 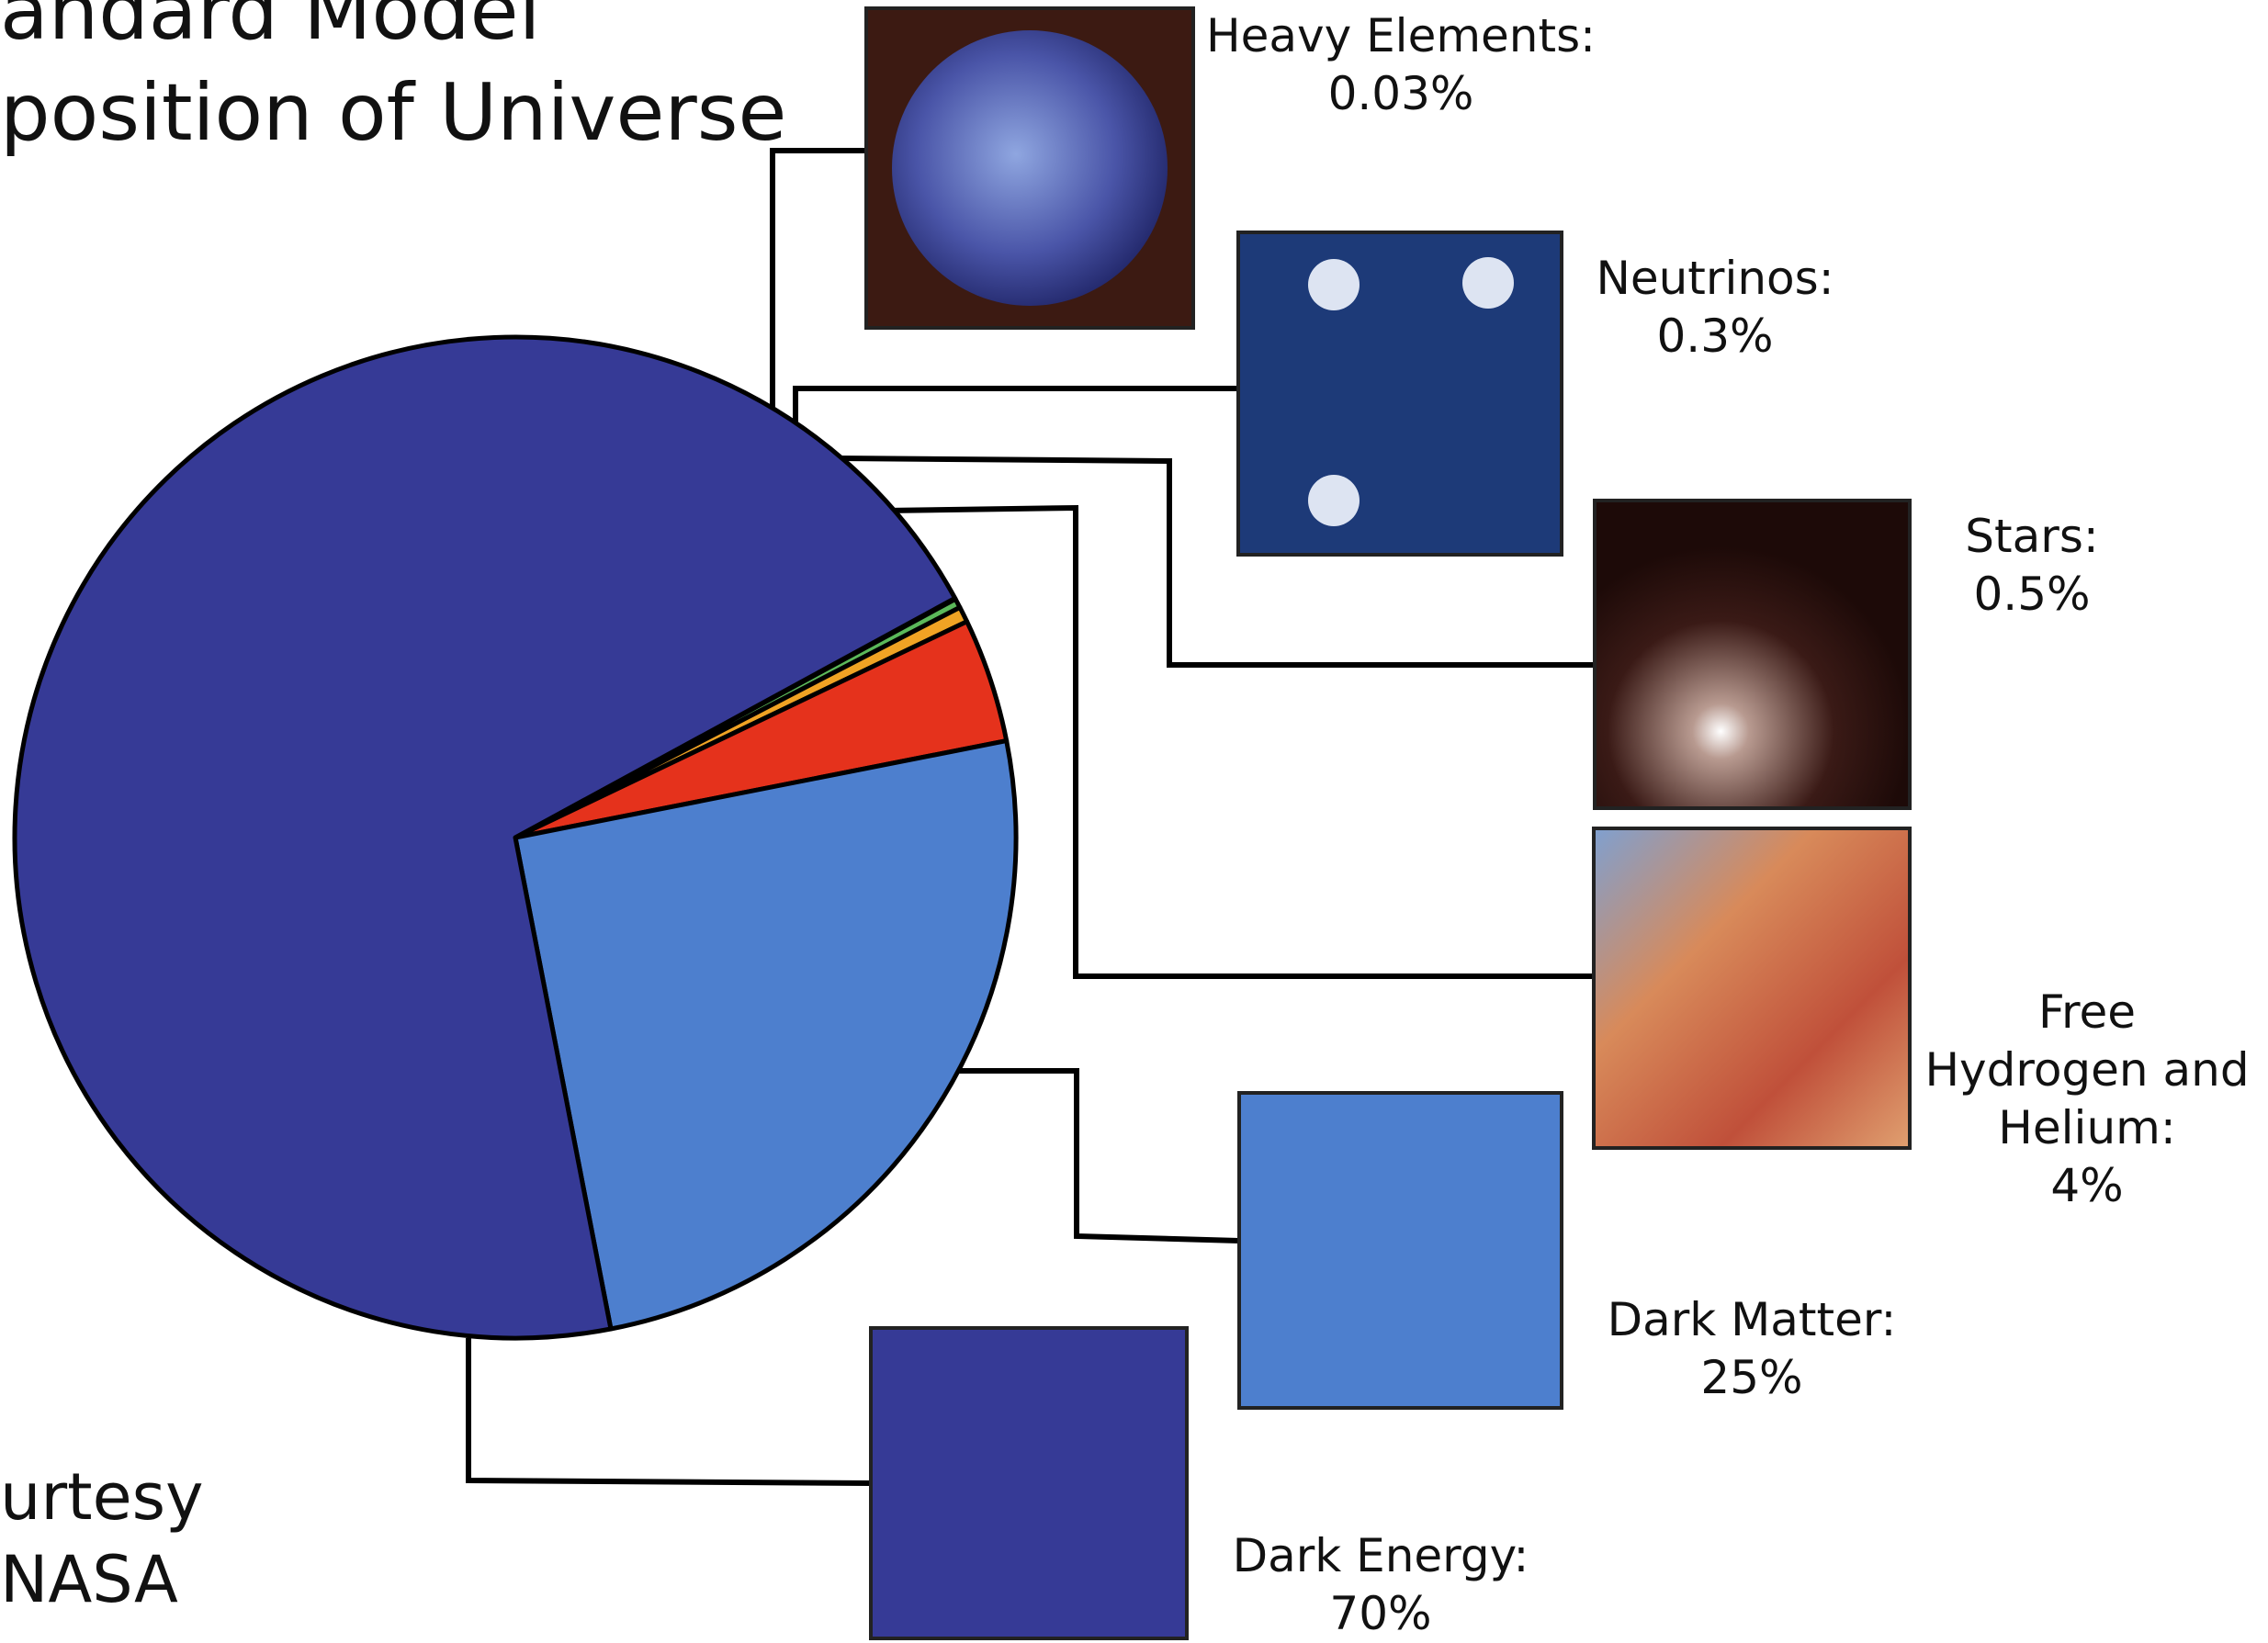 I want to click on dark-matter-box, so click(x=1400, y=1250).